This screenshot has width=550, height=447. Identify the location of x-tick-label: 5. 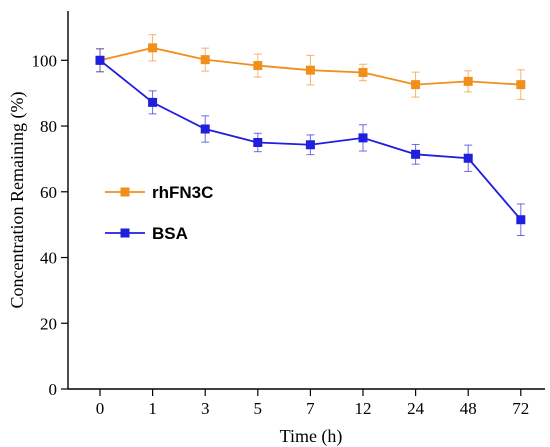
(258, 408).